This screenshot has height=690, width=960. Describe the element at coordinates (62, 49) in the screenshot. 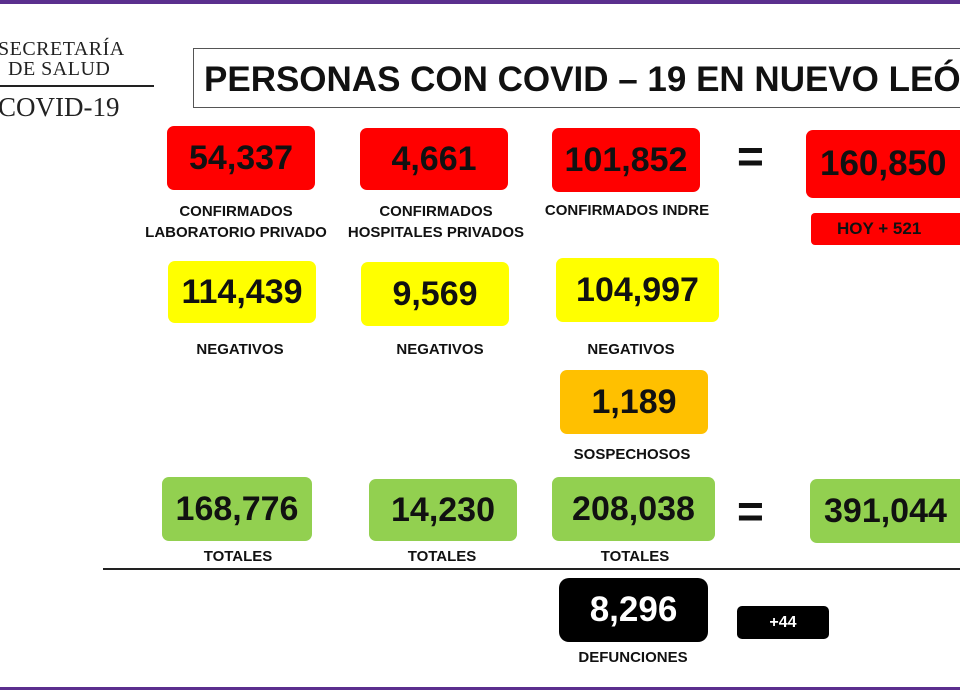

I see `logo-line-1: SECRETARÍA` at that location.